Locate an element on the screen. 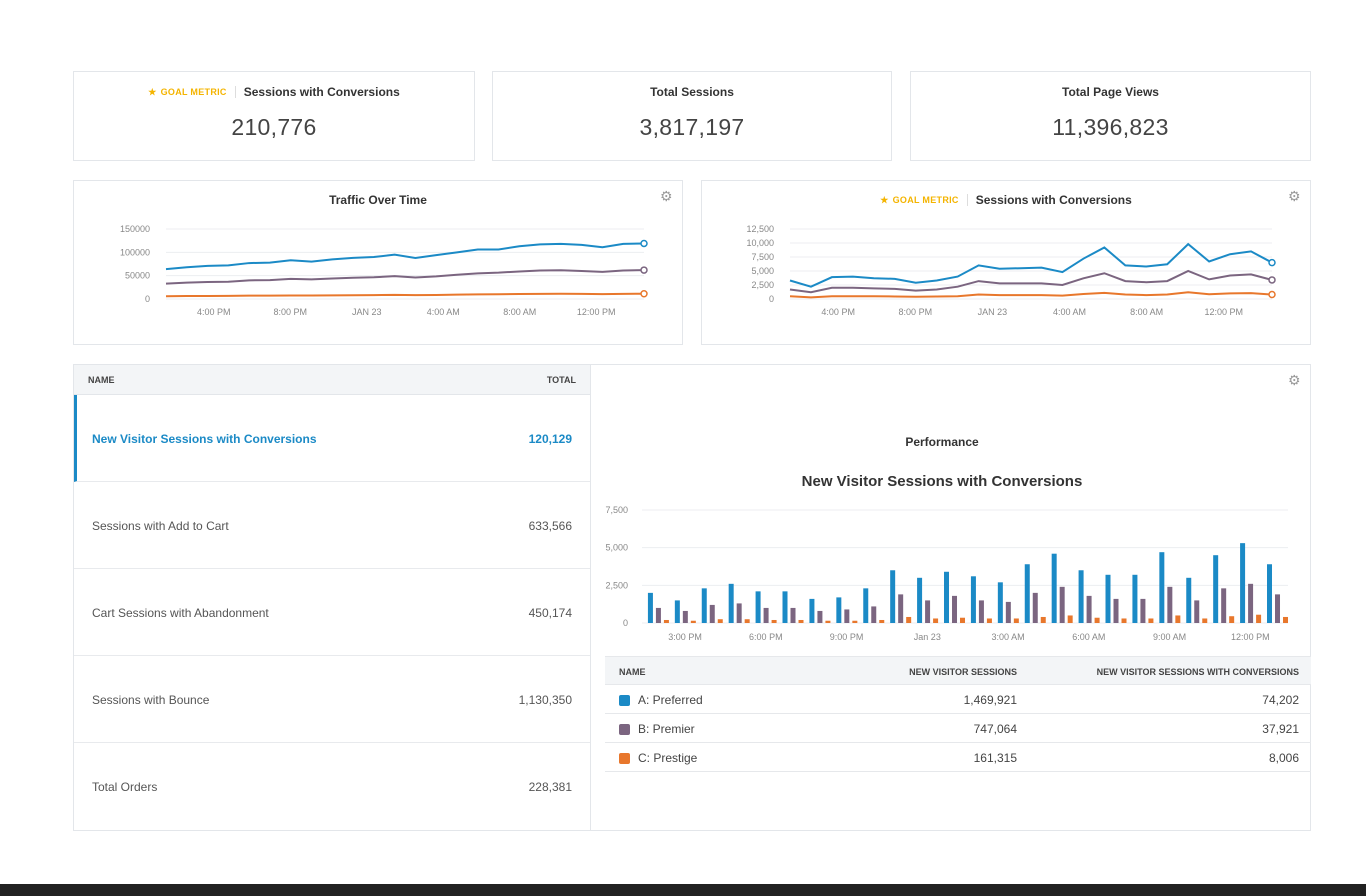 Image resolution: width=1366 pixels, height=896 pixels. x-tick-label: 9:00 AM is located at coordinates (1169, 637).